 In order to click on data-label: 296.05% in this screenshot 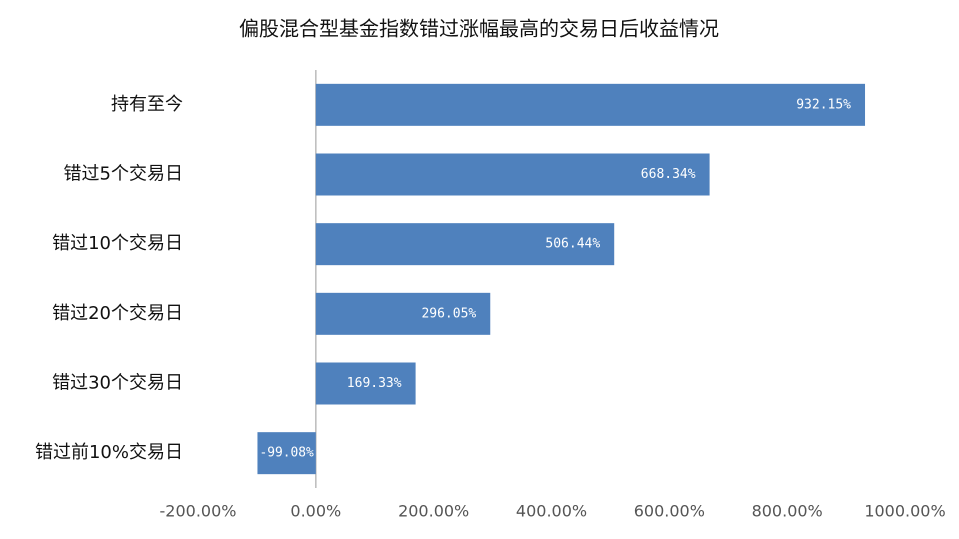, I will do `click(448, 313)`.